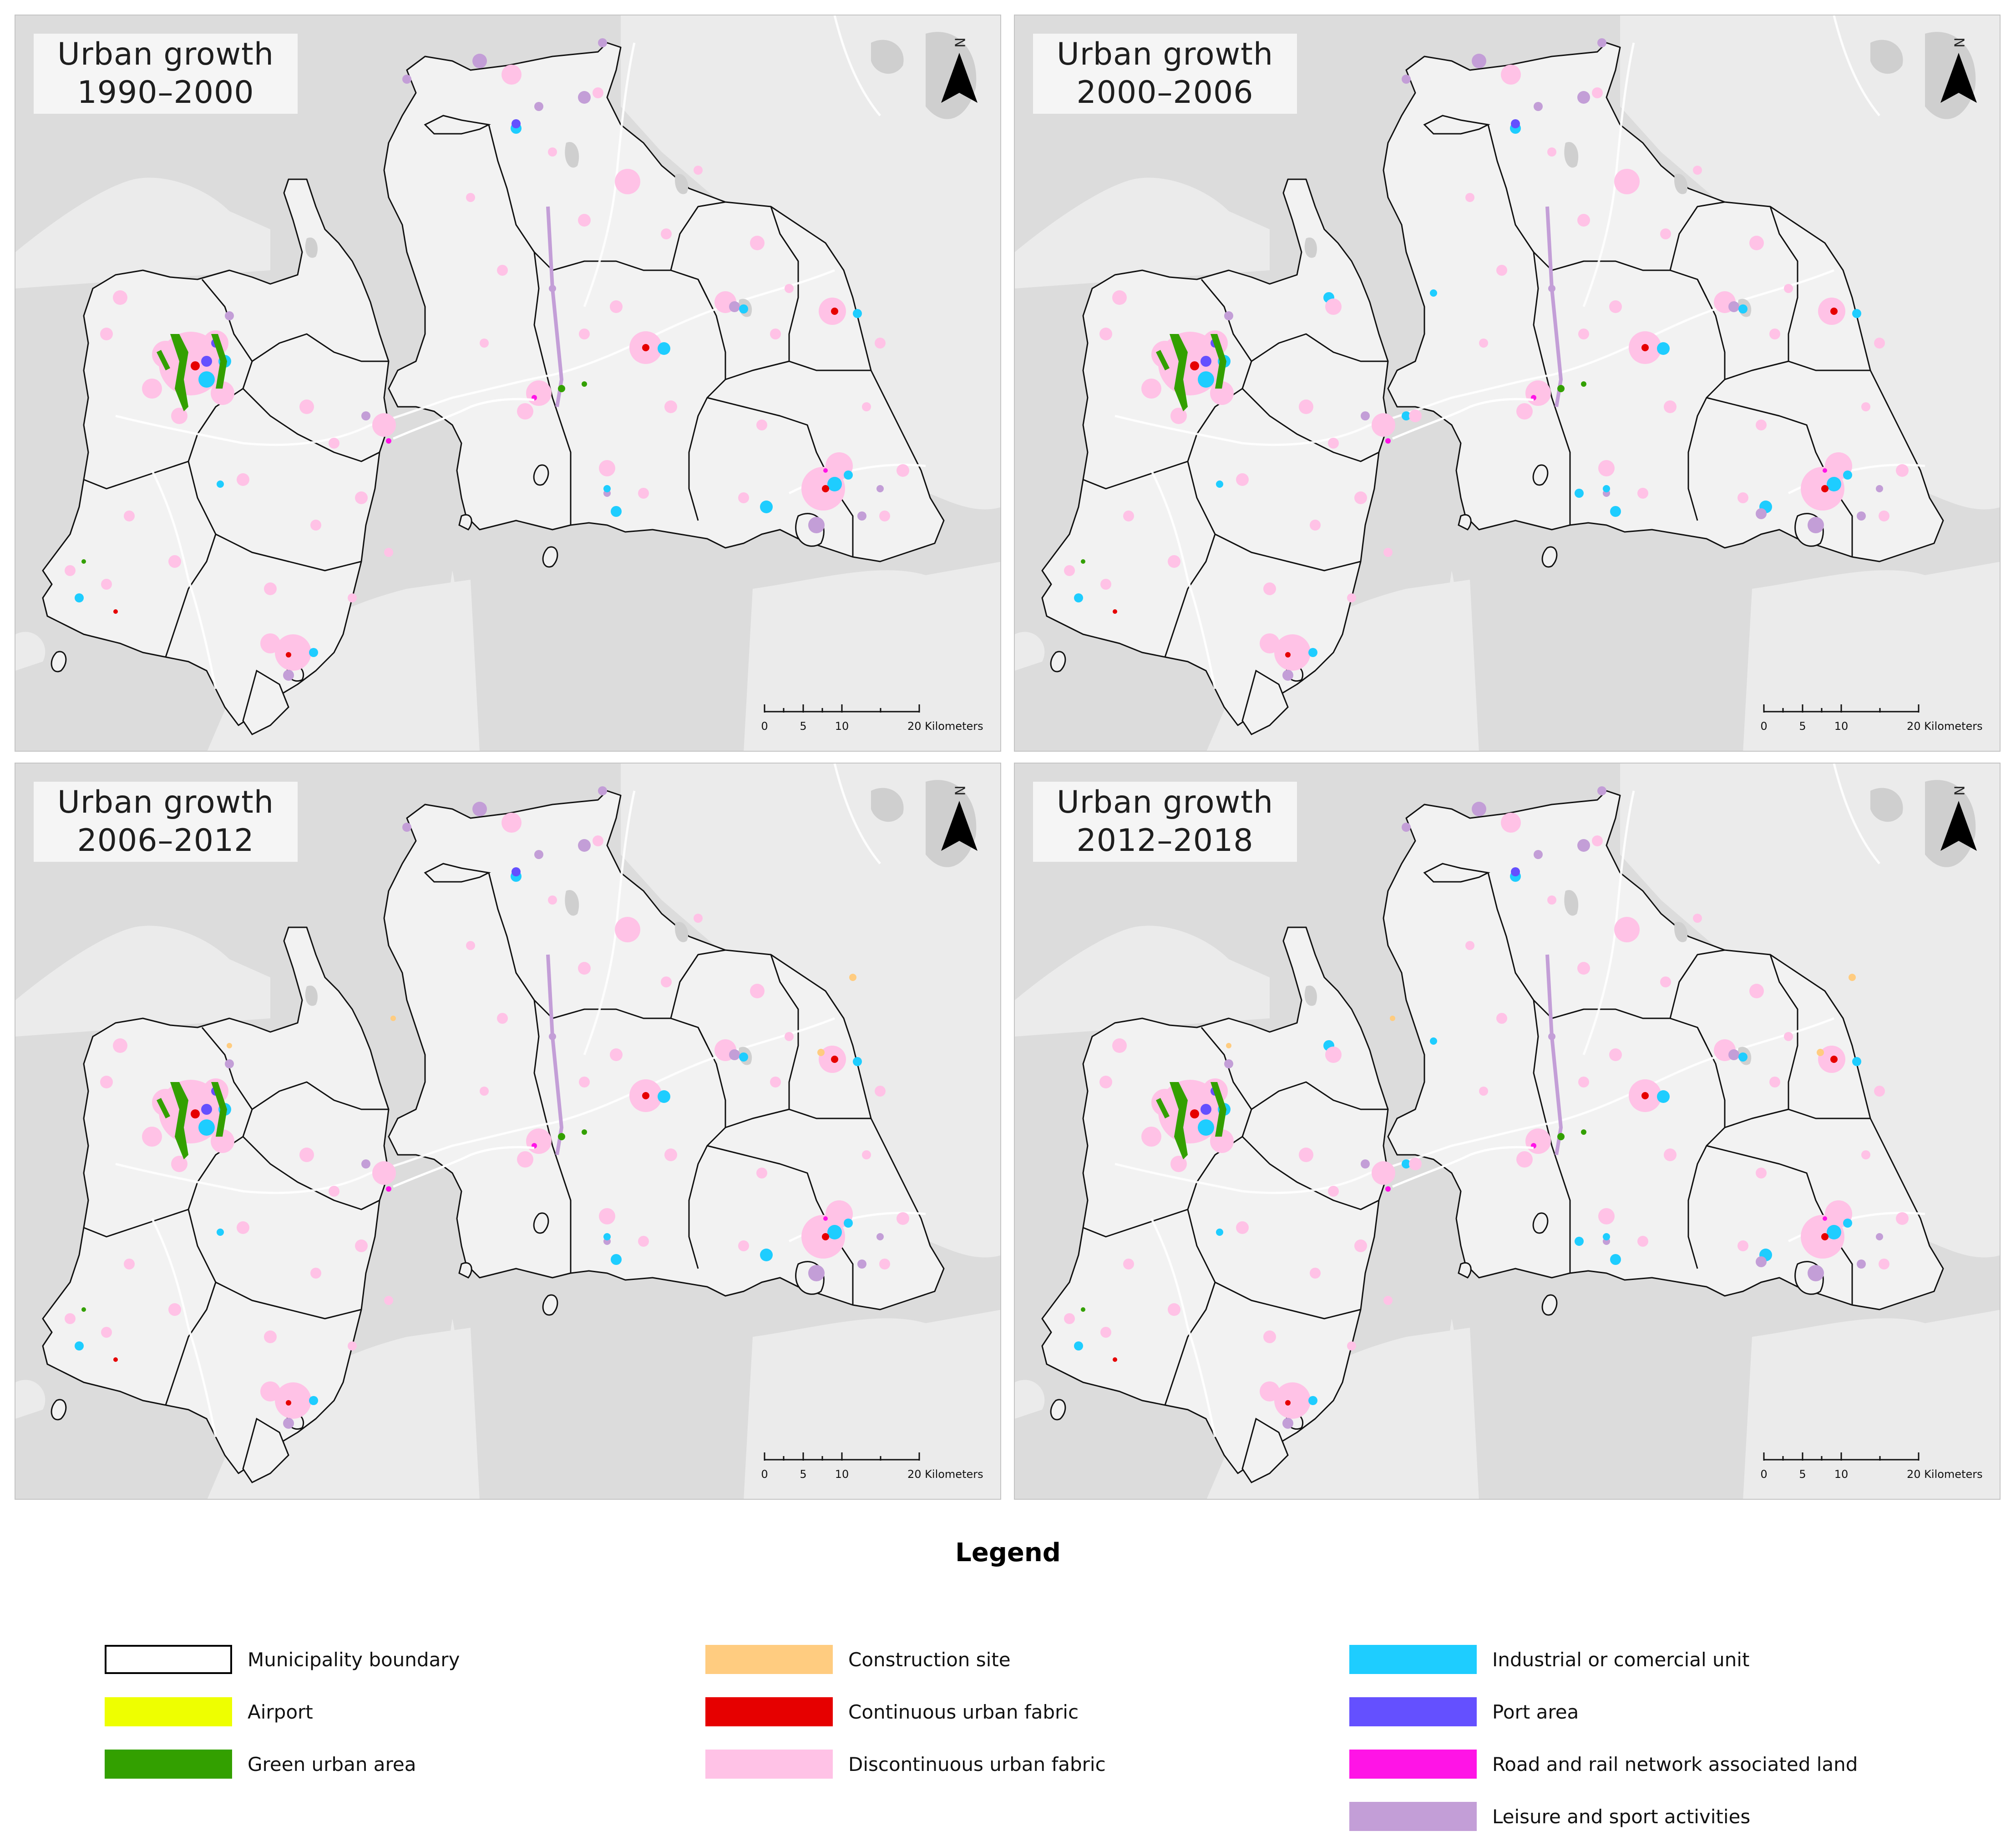 This screenshot has height=1841, width=2016. What do you see at coordinates (1165, 841) in the screenshot?
I see `map-title-period: 2012–2018` at bounding box center [1165, 841].